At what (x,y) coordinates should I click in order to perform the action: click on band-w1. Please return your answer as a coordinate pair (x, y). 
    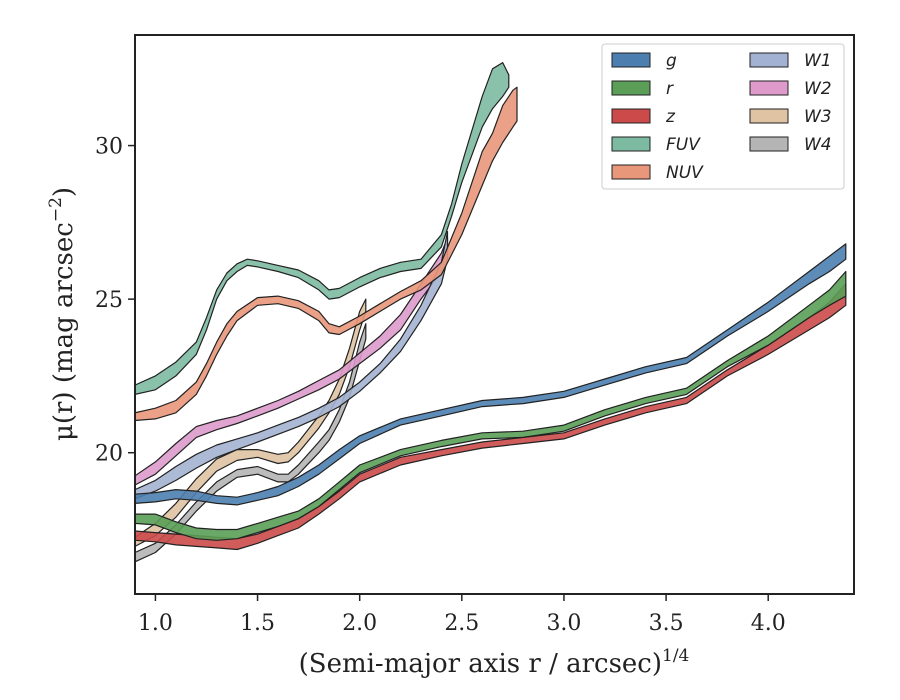
    Looking at the image, I should click on (292, 365).